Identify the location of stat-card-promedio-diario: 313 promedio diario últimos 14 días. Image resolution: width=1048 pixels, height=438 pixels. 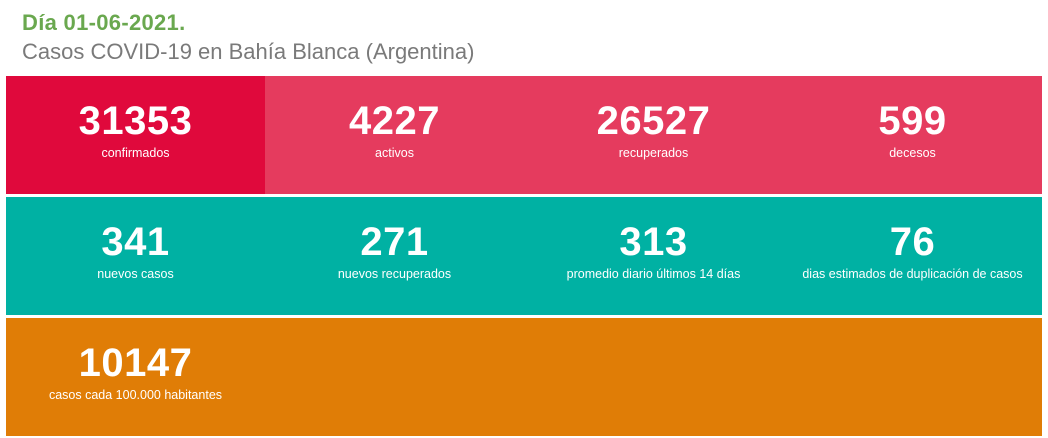
(653, 256).